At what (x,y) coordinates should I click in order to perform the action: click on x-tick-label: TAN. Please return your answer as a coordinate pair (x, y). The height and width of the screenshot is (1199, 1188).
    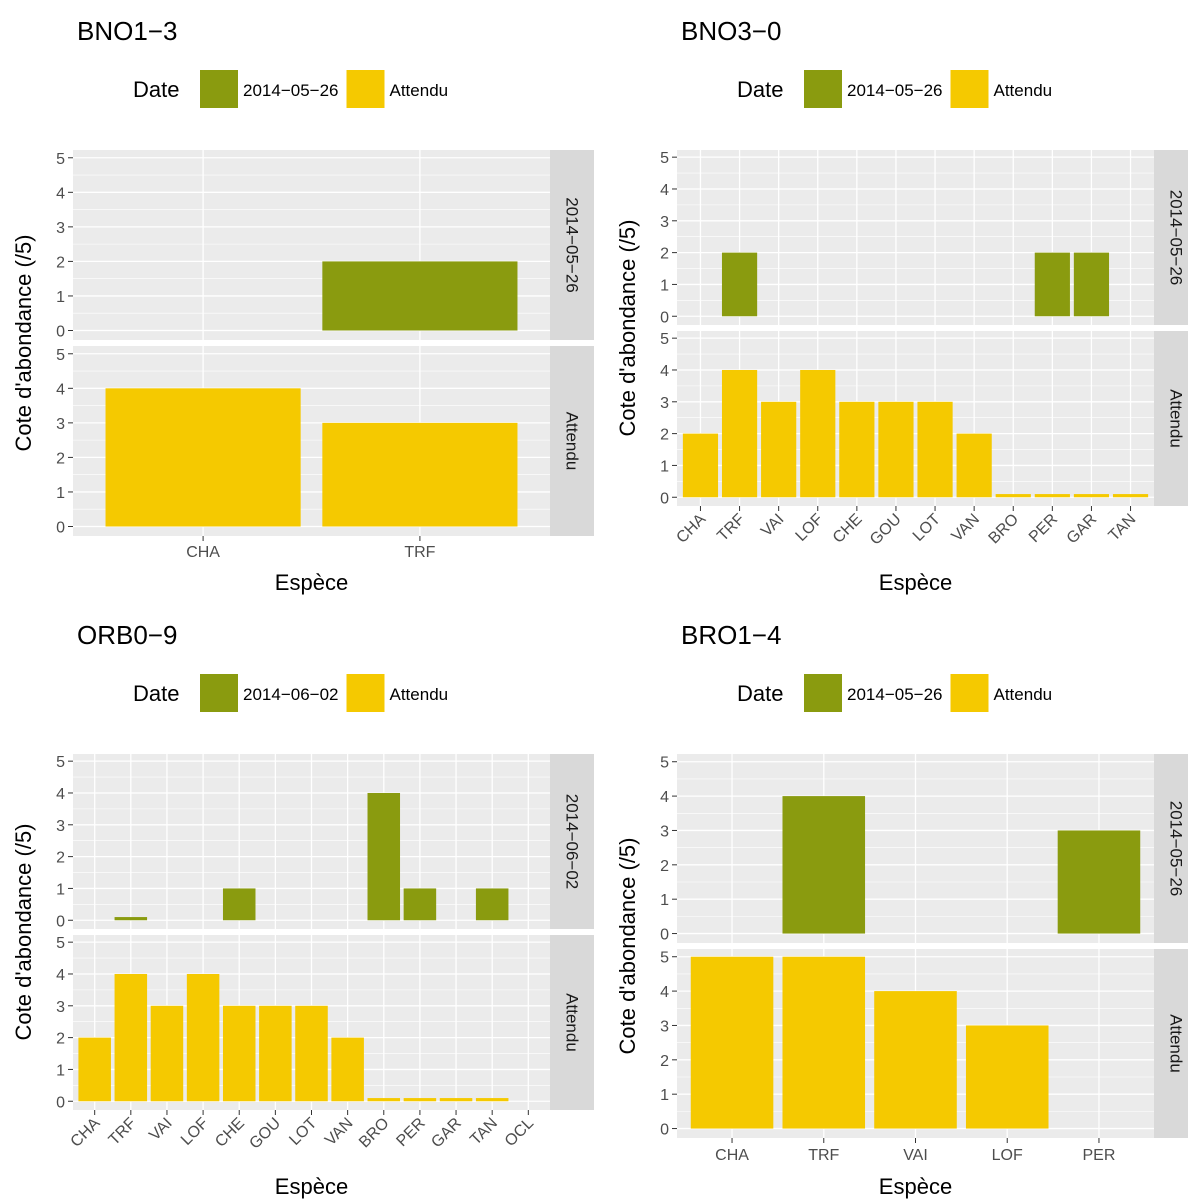
    Looking at the image, I should click on (1123, 528).